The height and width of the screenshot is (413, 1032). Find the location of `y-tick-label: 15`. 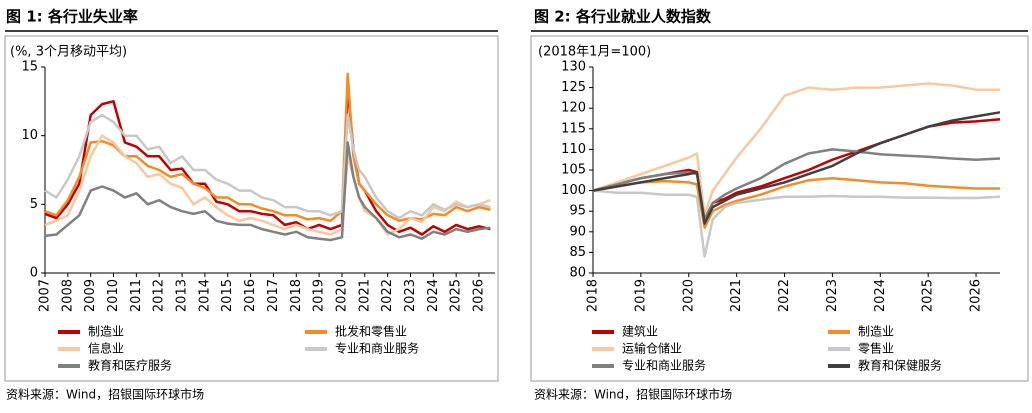

y-tick-label: 15 is located at coordinates (29, 67).